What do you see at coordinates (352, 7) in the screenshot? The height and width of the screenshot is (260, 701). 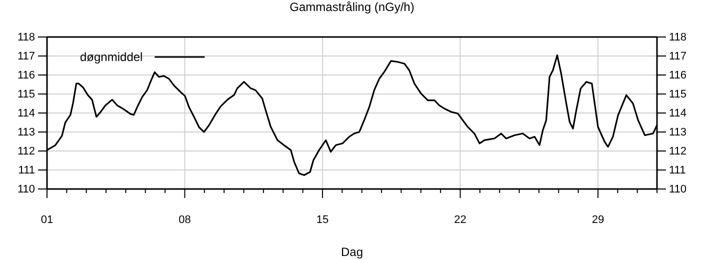 I see `chart-title: Gammastråling (nGy/h)` at bounding box center [352, 7].